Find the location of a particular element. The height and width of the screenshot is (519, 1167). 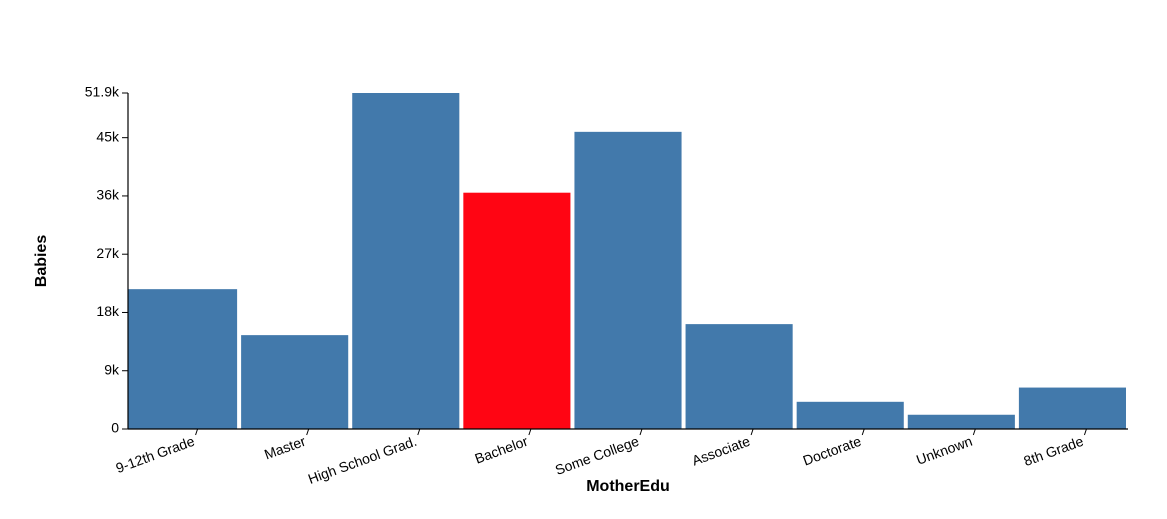

x-tick-label: 9-12th Grade is located at coordinates (155, 454).